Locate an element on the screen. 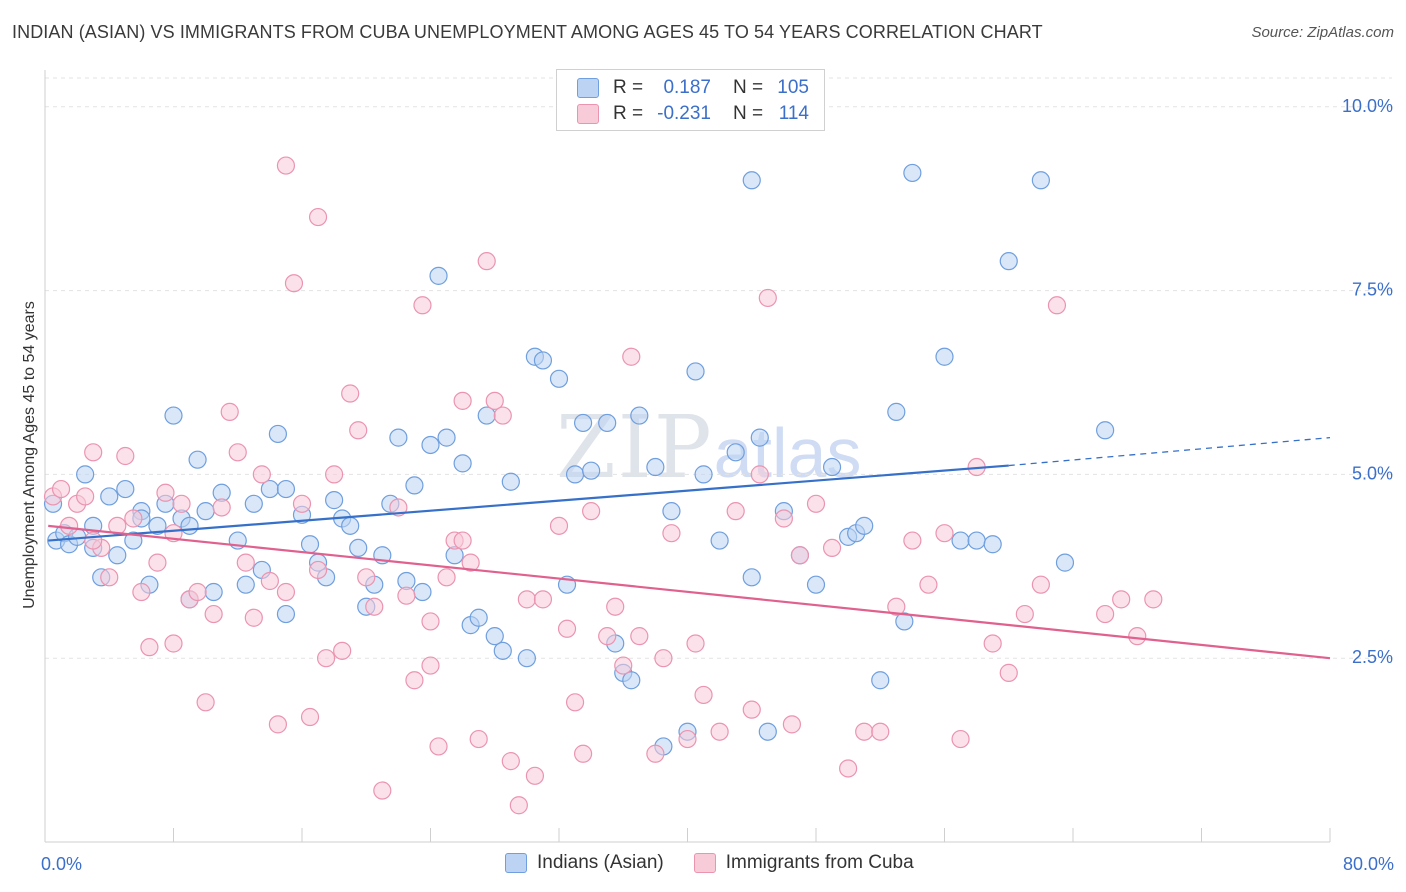 This screenshot has width=1406, height=892. y-tick-label: 7.5% is located at coordinates (1372, 290).